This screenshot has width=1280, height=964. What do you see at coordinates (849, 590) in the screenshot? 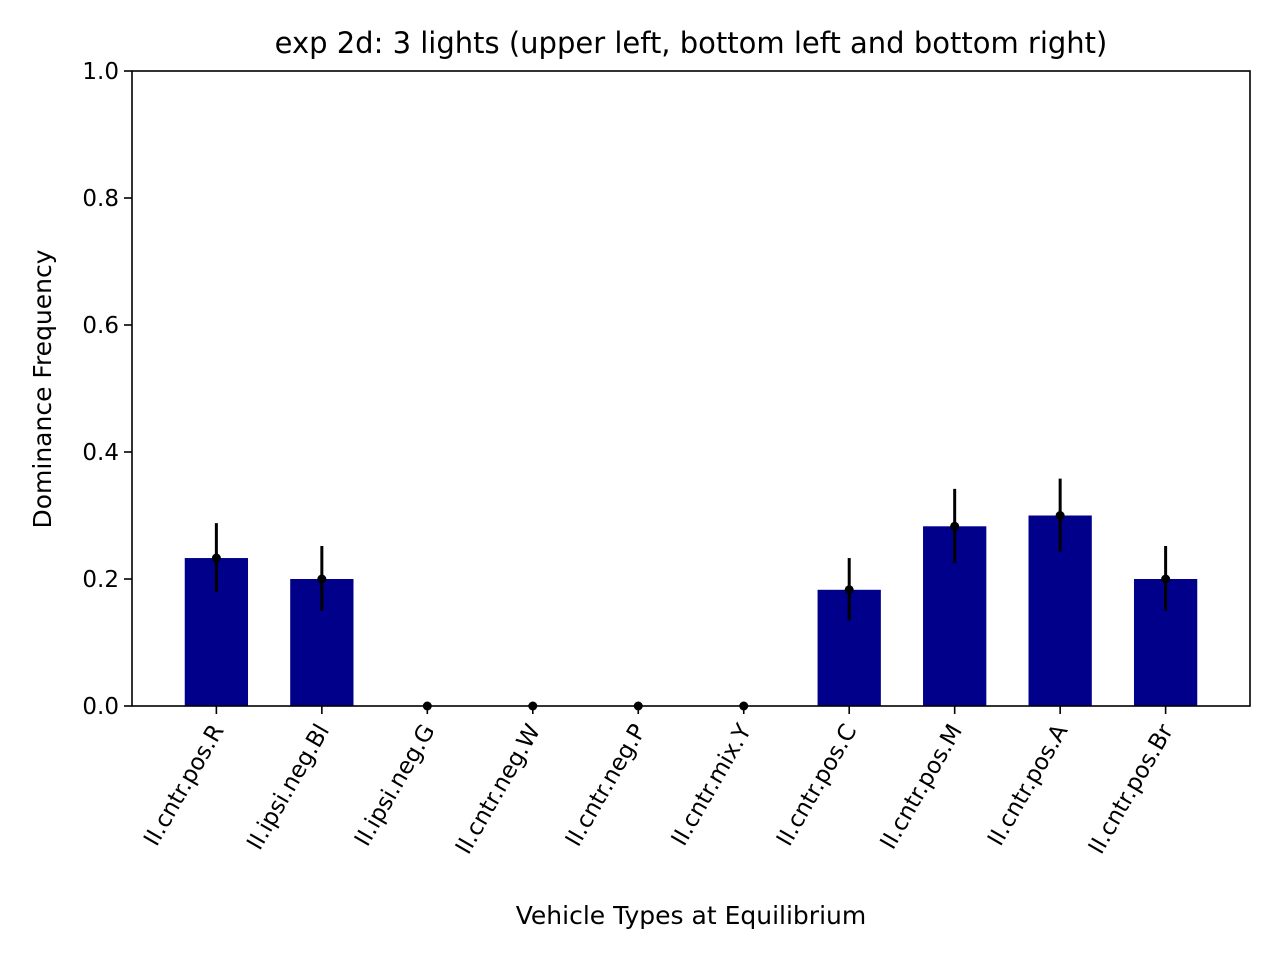
I see `mean-point-II.cntr.pos.C` at bounding box center [849, 590].